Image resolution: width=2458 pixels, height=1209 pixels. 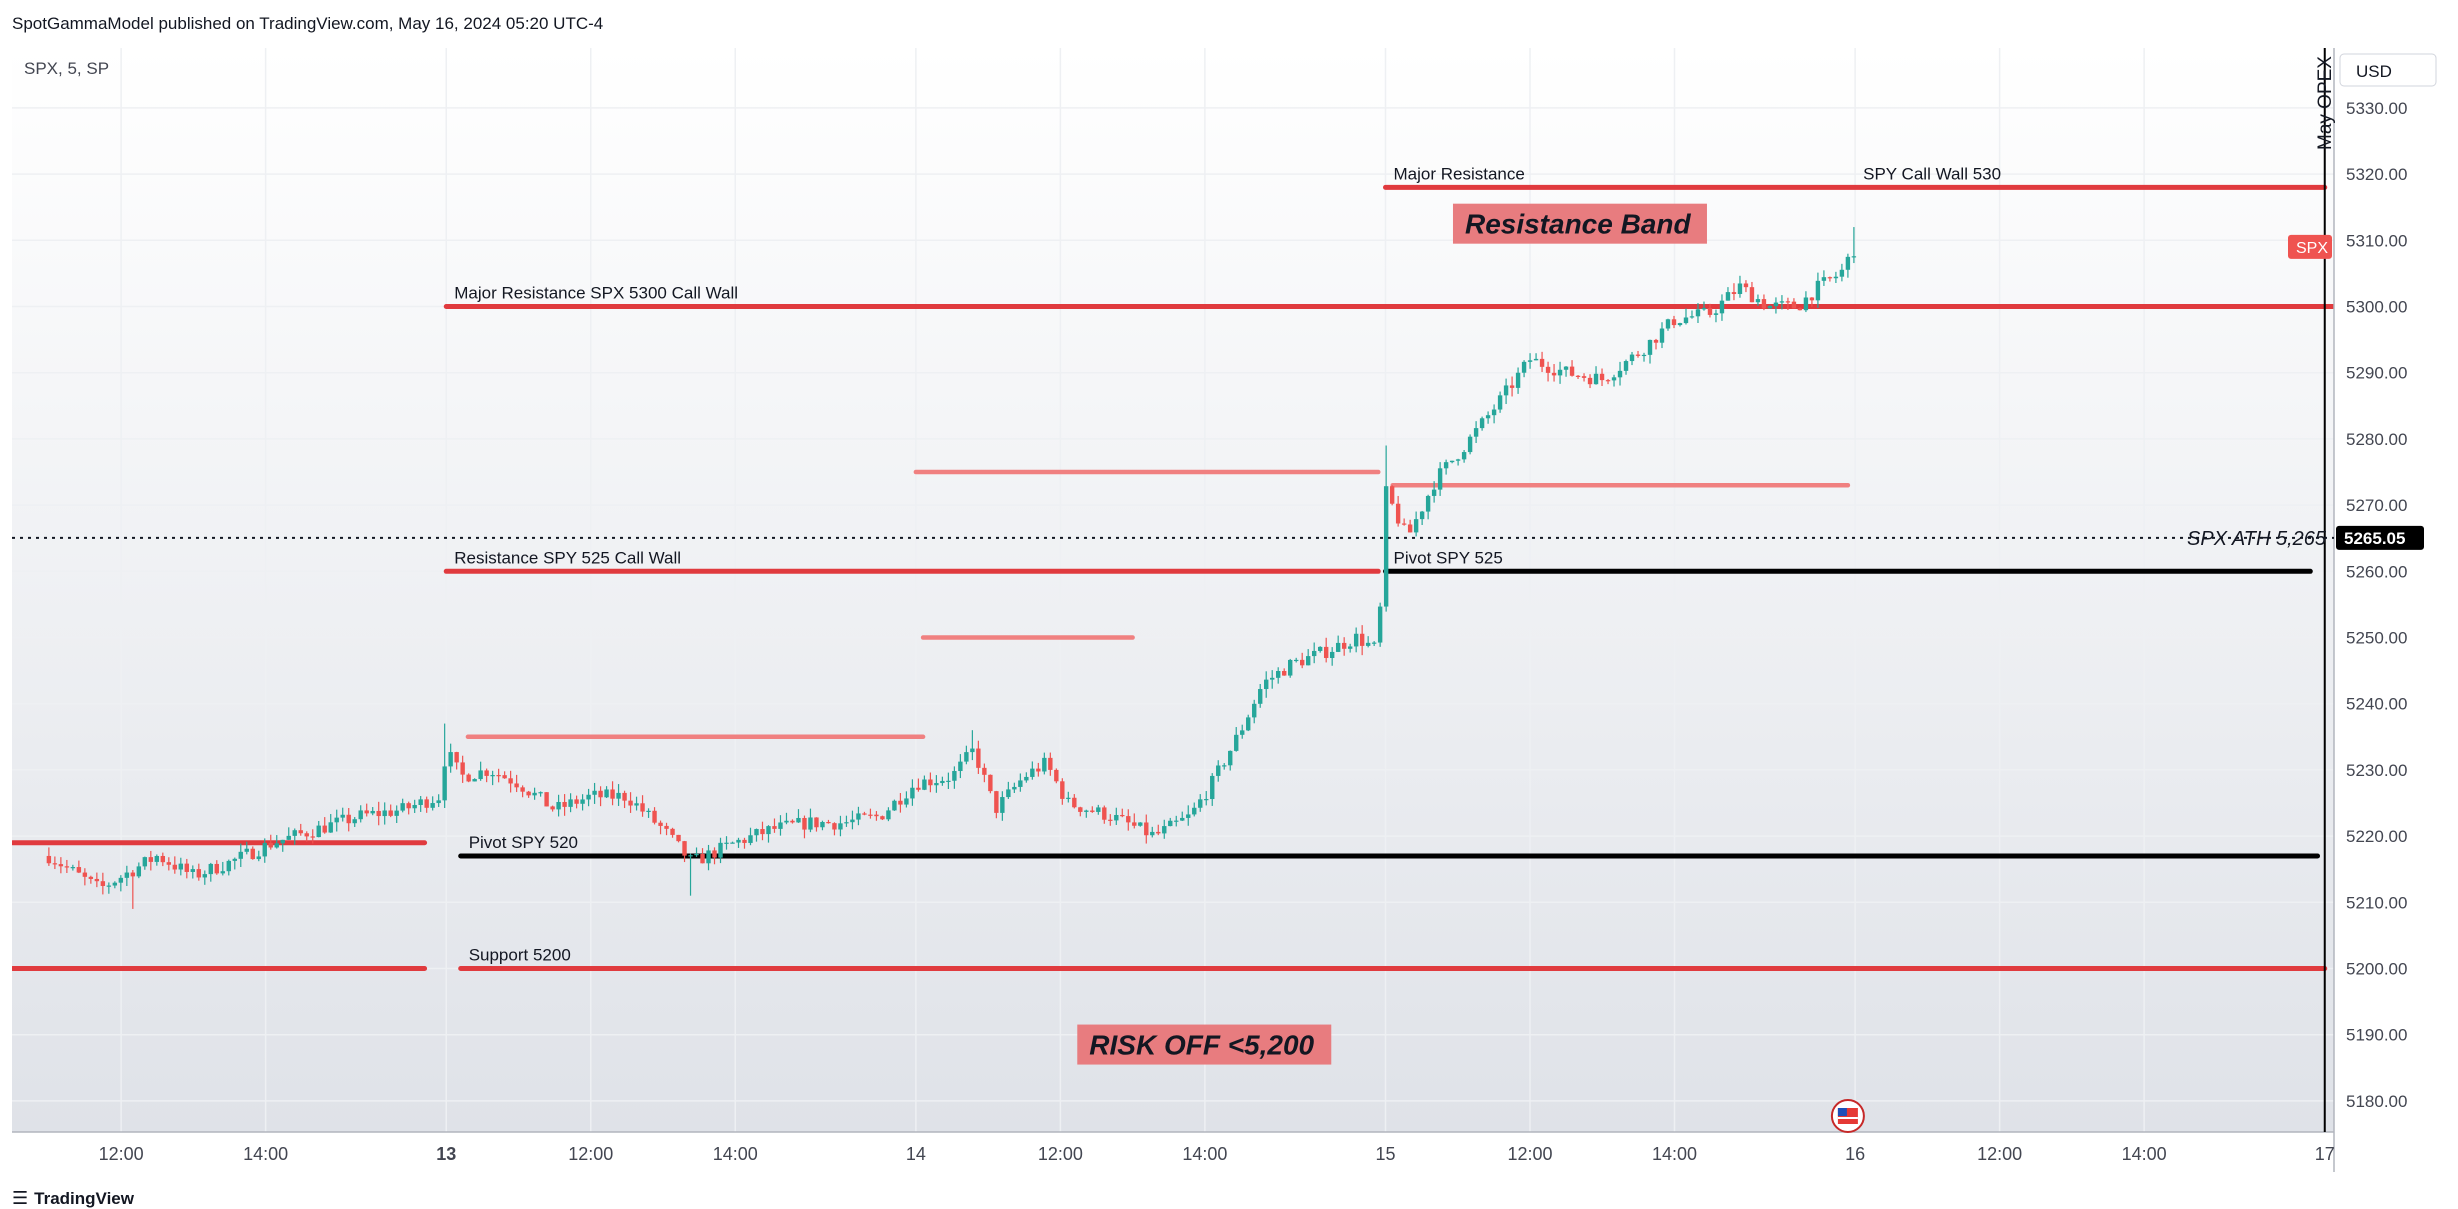 I want to click on price-tick-label: 5260.00, so click(x=2376, y=571).